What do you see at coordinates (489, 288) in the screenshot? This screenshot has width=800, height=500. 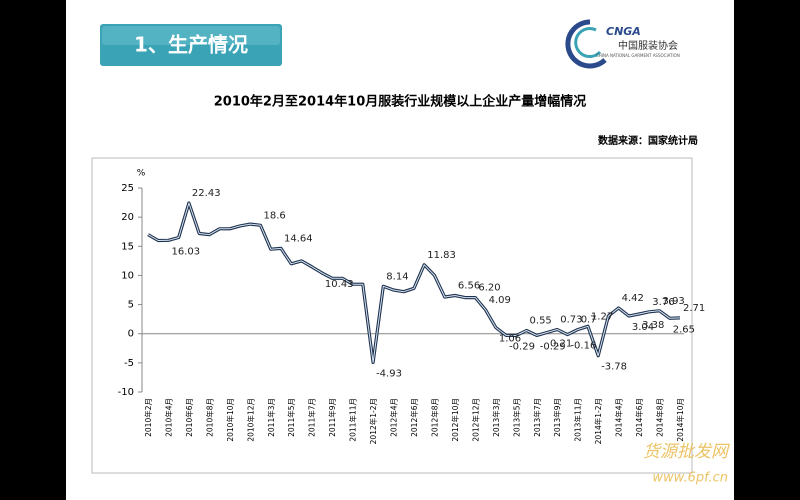 I see `data-label: 6.20` at bounding box center [489, 288].